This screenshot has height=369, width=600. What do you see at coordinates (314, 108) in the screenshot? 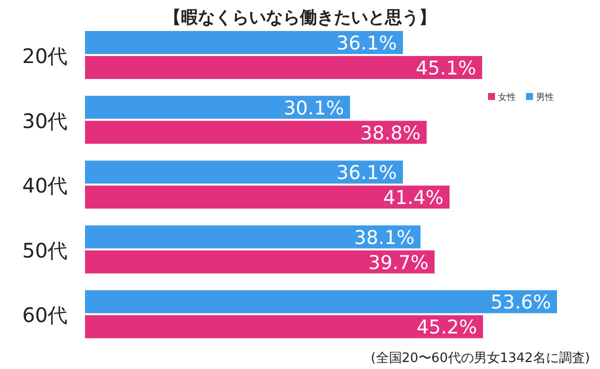
I see `data-label: 30.1%` at bounding box center [314, 108].